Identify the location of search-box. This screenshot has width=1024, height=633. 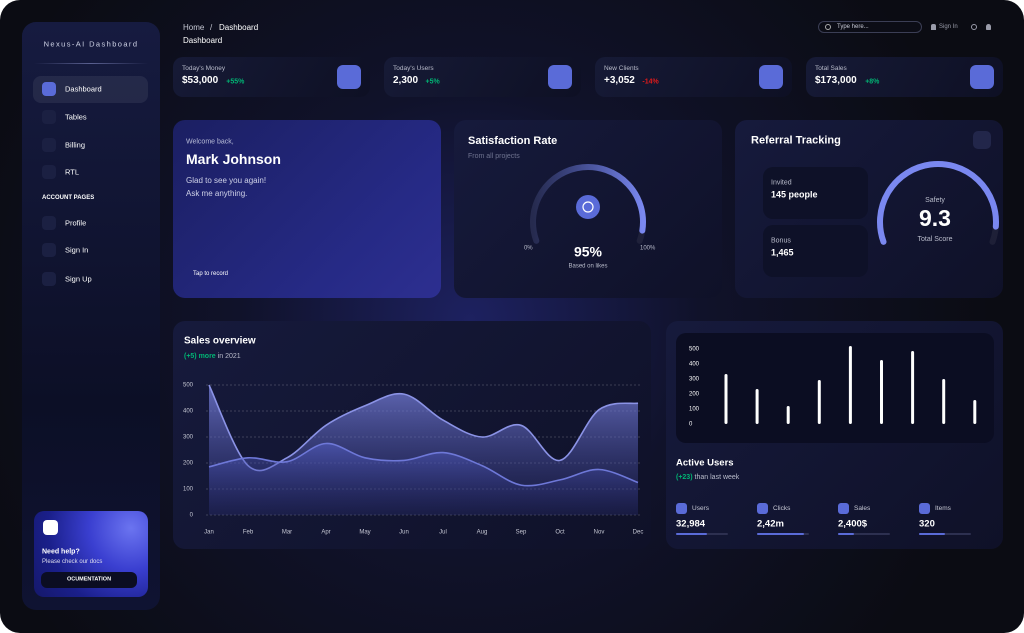
(870, 27).